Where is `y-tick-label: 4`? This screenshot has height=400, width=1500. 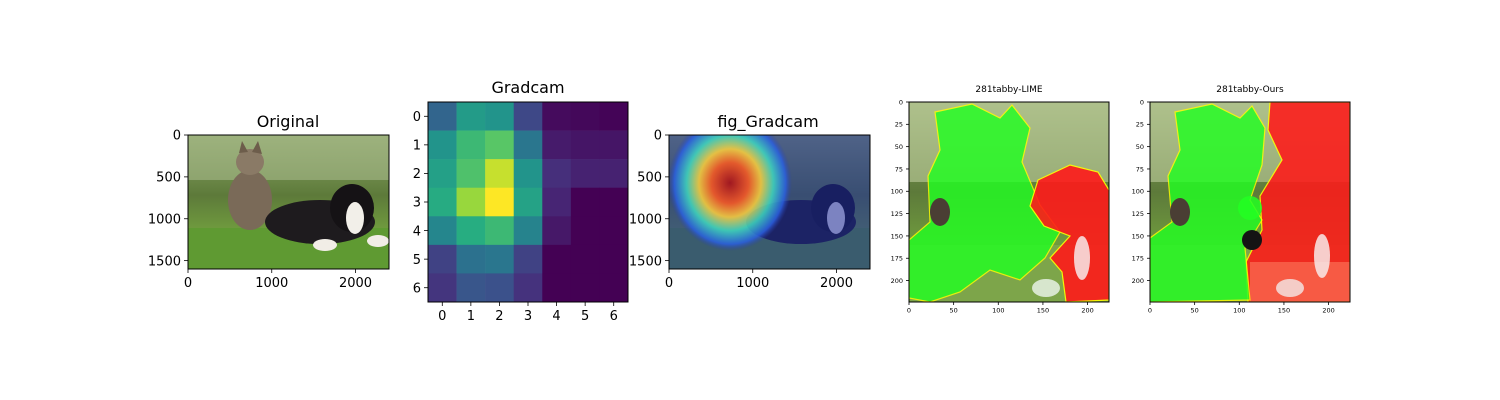 y-tick-label: 4 is located at coordinates (417, 231).